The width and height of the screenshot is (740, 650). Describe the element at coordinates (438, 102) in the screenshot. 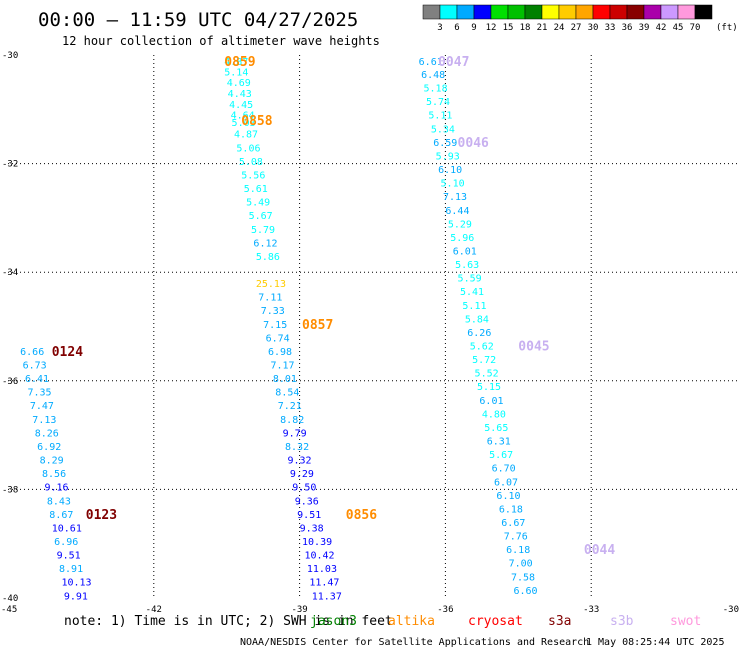

I see `swh-value: 5.74` at that location.